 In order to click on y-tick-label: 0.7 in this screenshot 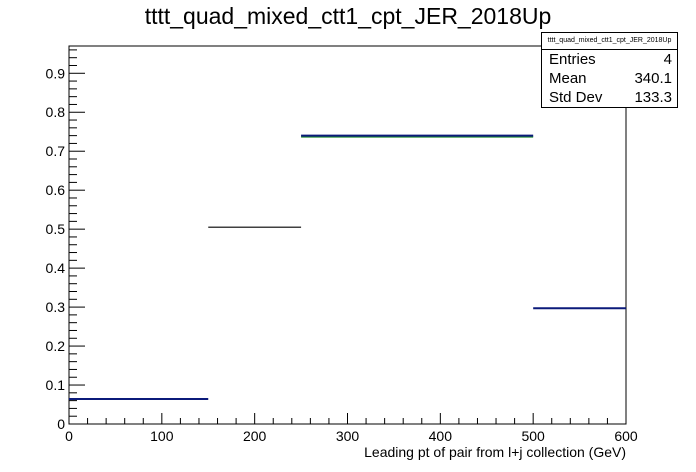, I will do `click(56, 151)`.